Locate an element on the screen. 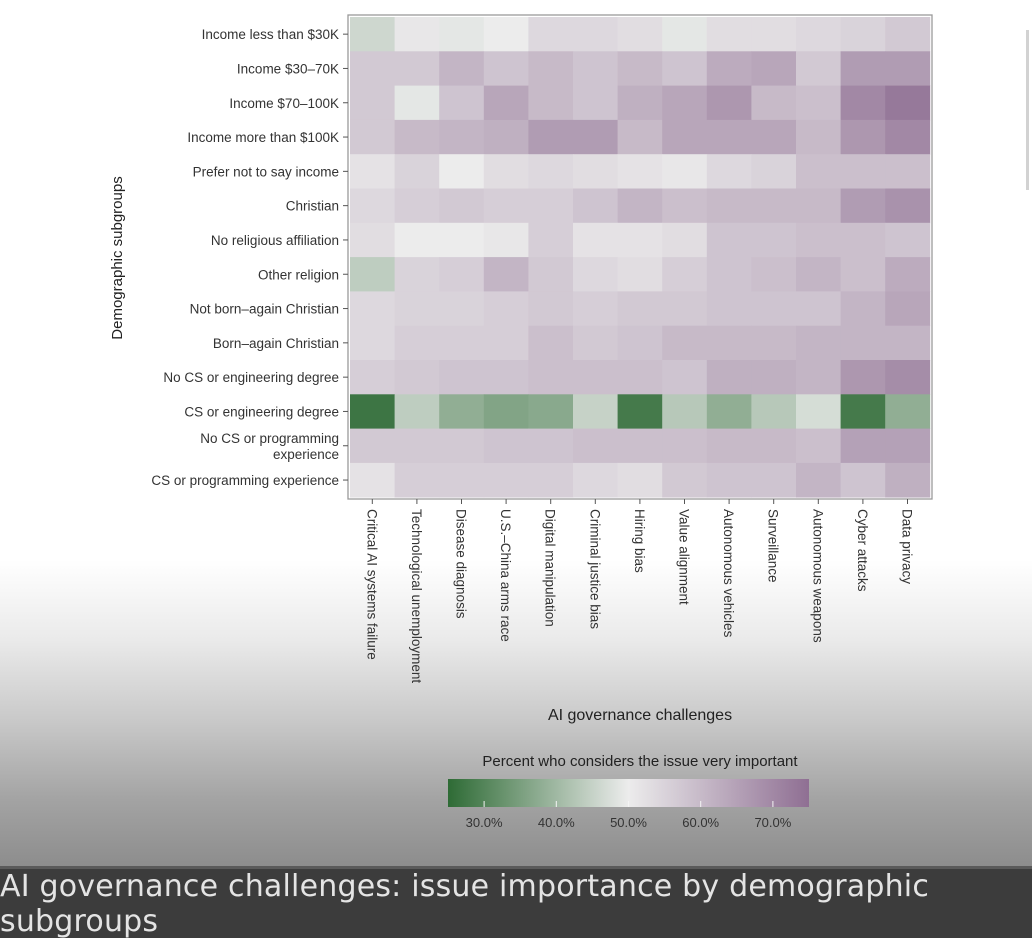 This screenshot has width=1032, height=939. legend-tick-label: 40.0% is located at coordinates (556, 822).